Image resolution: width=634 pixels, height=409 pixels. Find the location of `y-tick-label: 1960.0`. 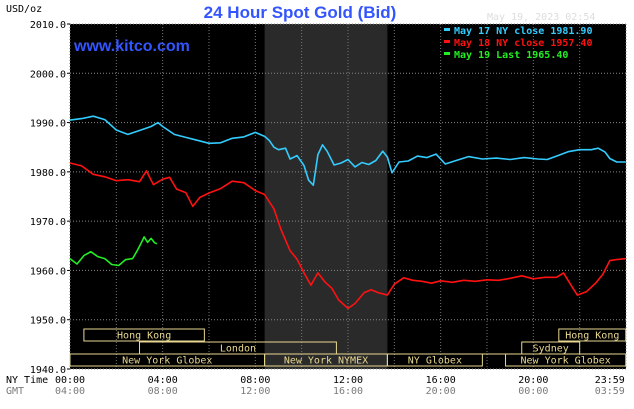

y-tick-label: 1960.0 is located at coordinates (48, 271).